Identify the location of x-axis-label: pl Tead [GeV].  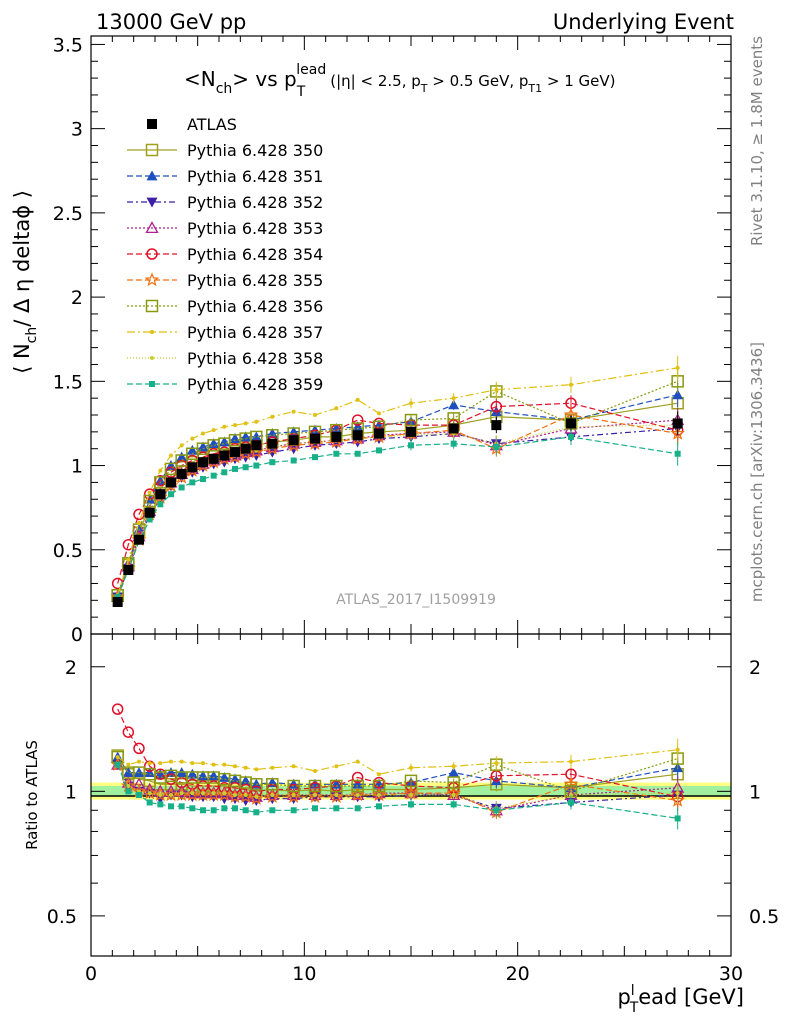
(680, 999).